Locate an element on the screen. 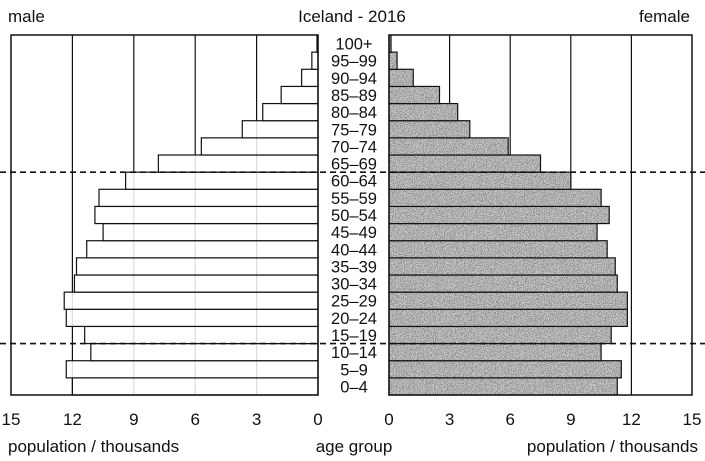 The width and height of the screenshot is (705, 461). age-group-label: 60–64 is located at coordinates (354, 182).